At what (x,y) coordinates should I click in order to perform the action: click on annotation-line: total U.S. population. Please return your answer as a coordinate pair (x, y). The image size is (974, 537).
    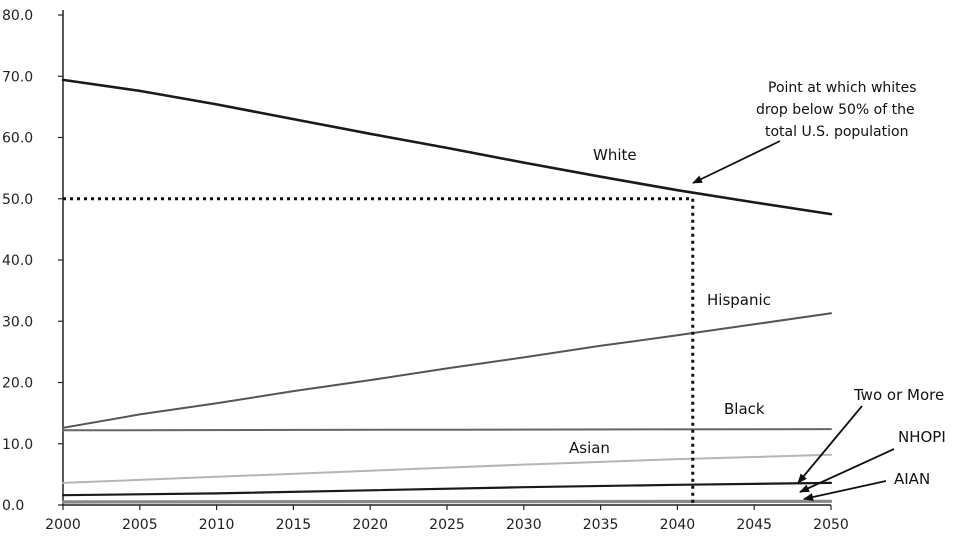
    Looking at the image, I should click on (836, 132).